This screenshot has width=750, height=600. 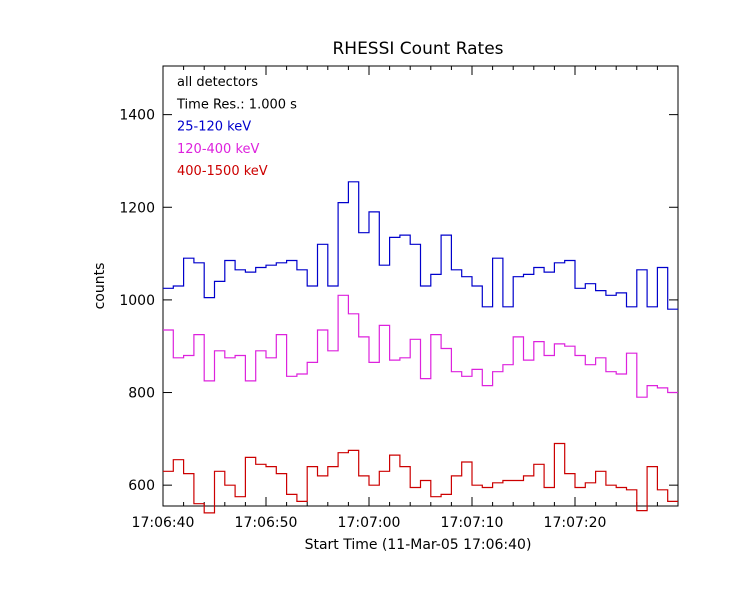 What do you see at coordinates (217, 82) in the screenshot?
I see `legend-info-1: all detectors` at bounding box center [217, 82].